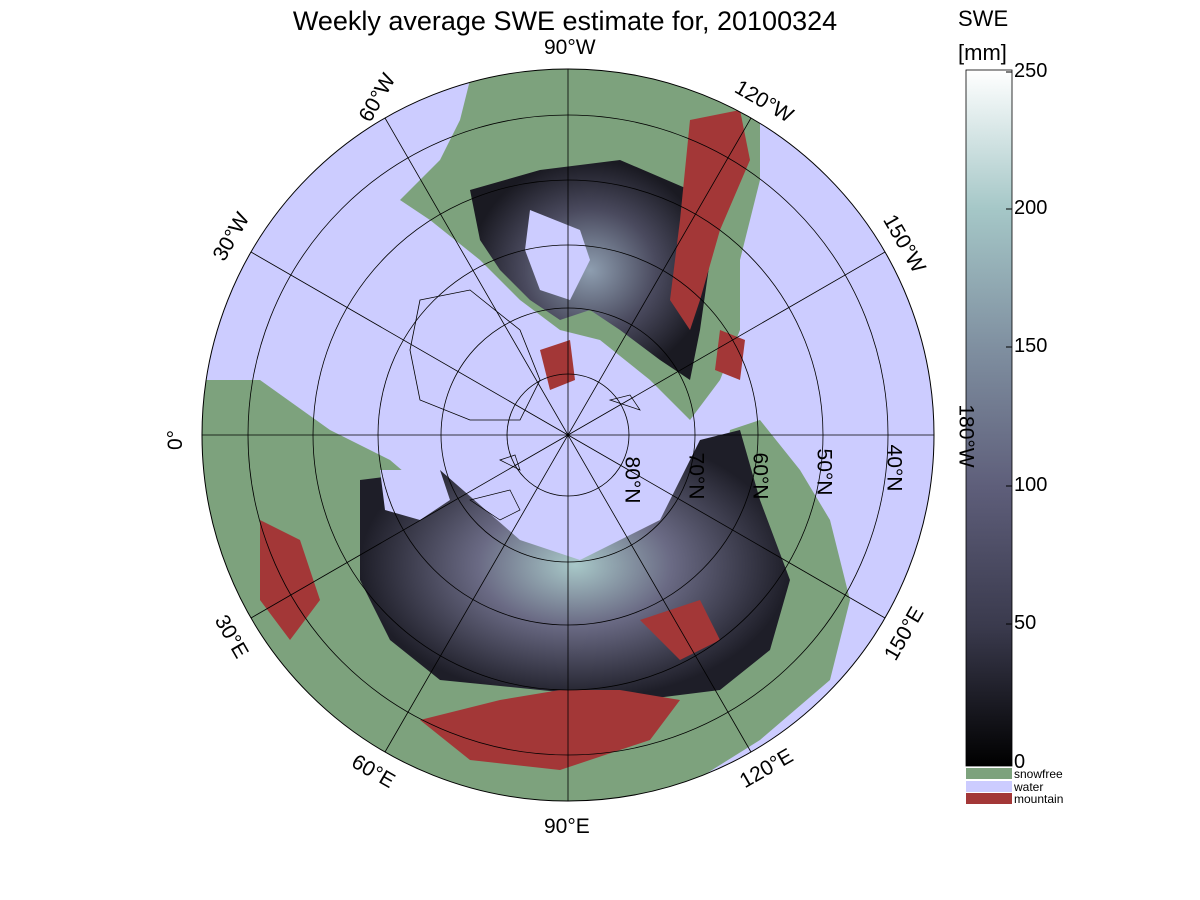  What do you see at coordinates (989, 798) in the screenshot?
I see `legend-swatch-mountain` at bounding box center [989, 798].